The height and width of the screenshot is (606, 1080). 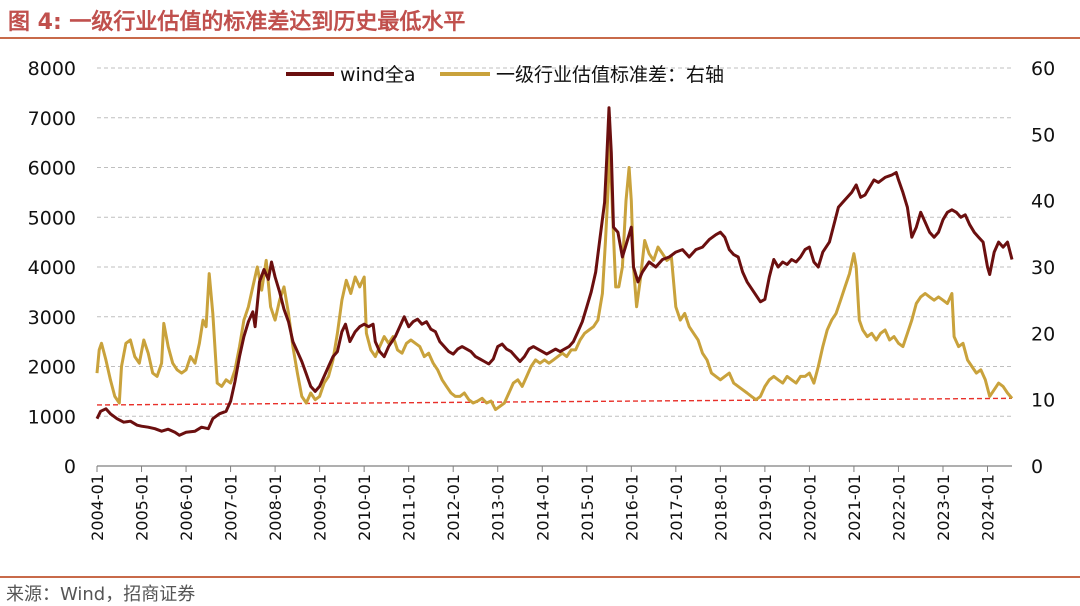 I want to click on left-axis-tick-label: 3000, so click(x=52, y=318).